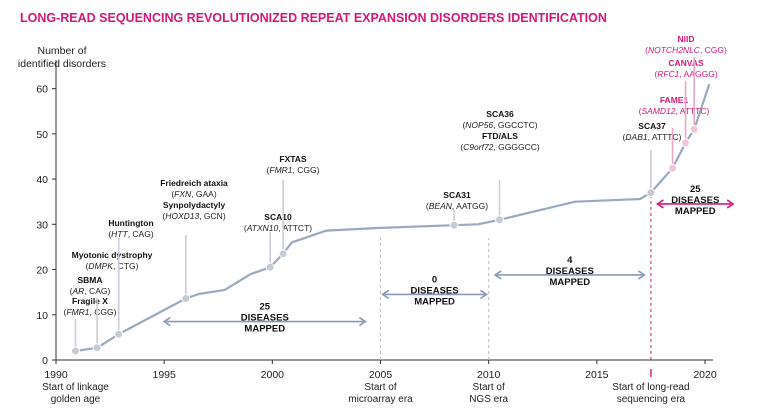 This screenshot has width=768, height=410. Describe the element at coordinates (194, 194) in the screenshot. I see `annotation-label: (FXN, GAA)` at that location.